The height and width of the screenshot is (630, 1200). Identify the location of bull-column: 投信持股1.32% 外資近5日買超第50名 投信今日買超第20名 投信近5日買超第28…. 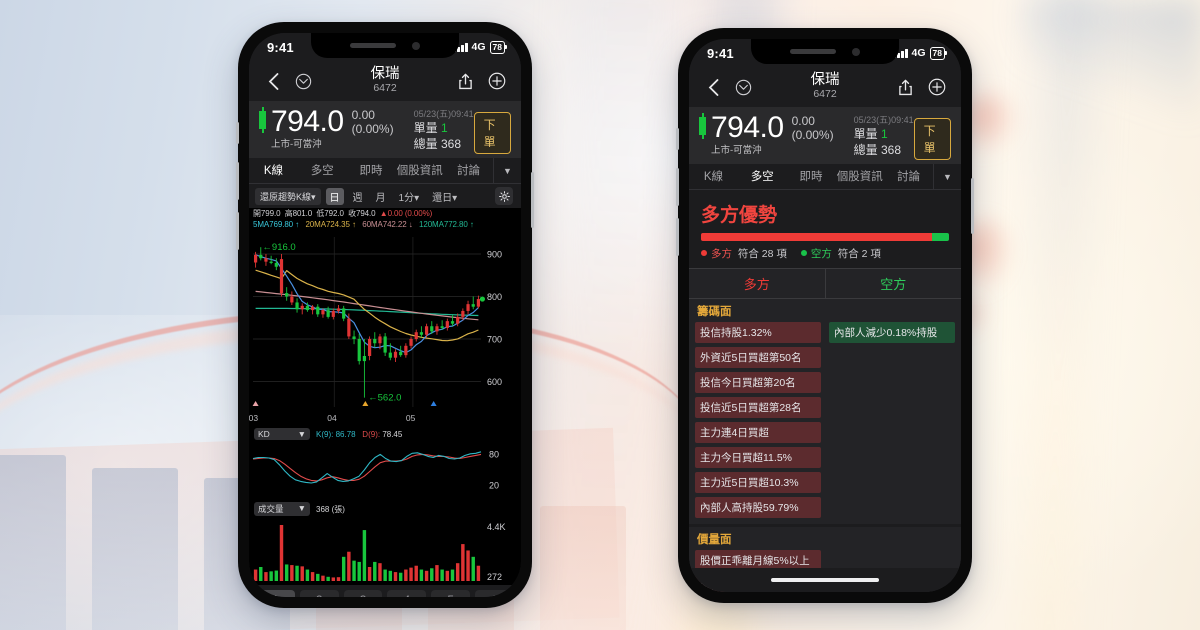
(757, 422).